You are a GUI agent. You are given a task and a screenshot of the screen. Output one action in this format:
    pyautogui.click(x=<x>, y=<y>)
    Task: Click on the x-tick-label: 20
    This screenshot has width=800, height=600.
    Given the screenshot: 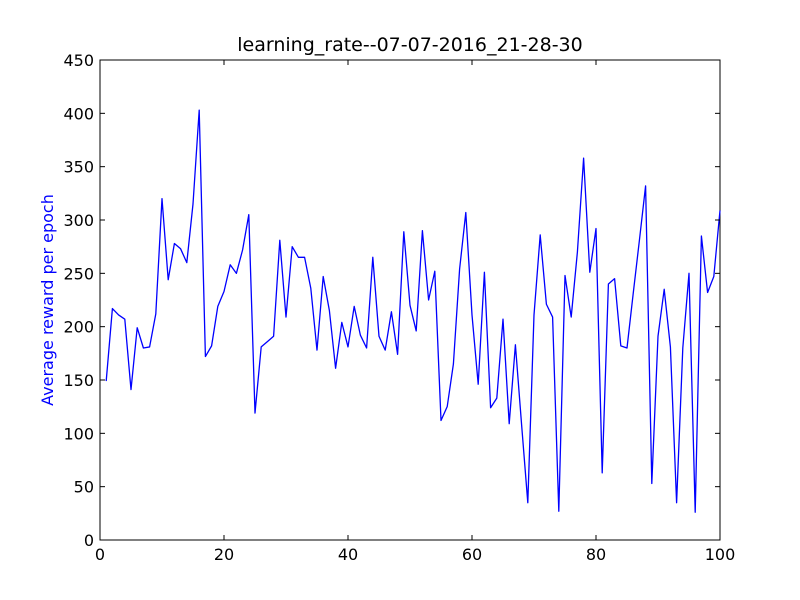 What is the action you would take?
    pyautogui.click(x=224, y=554)
    